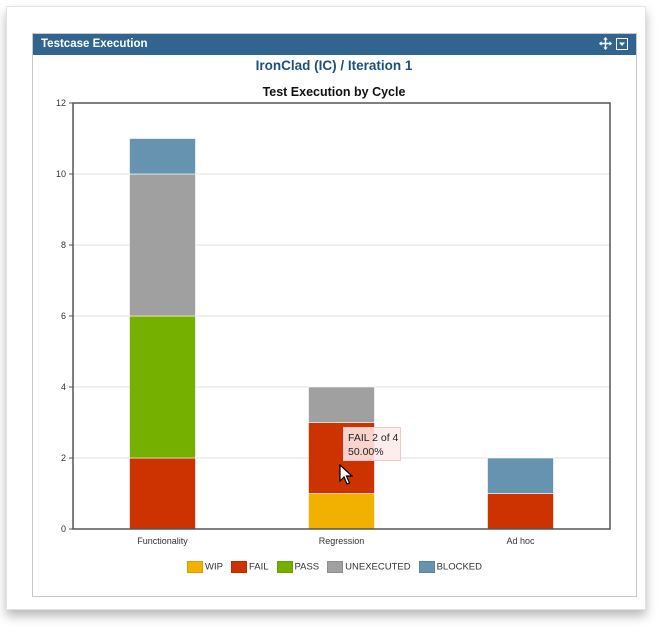 The width and height of the screenshot is (663, 639). What do you see at coordinates (63, 387) in the screenshot?
I see `y-tick-label: 4` at bounding box center [63, 387].